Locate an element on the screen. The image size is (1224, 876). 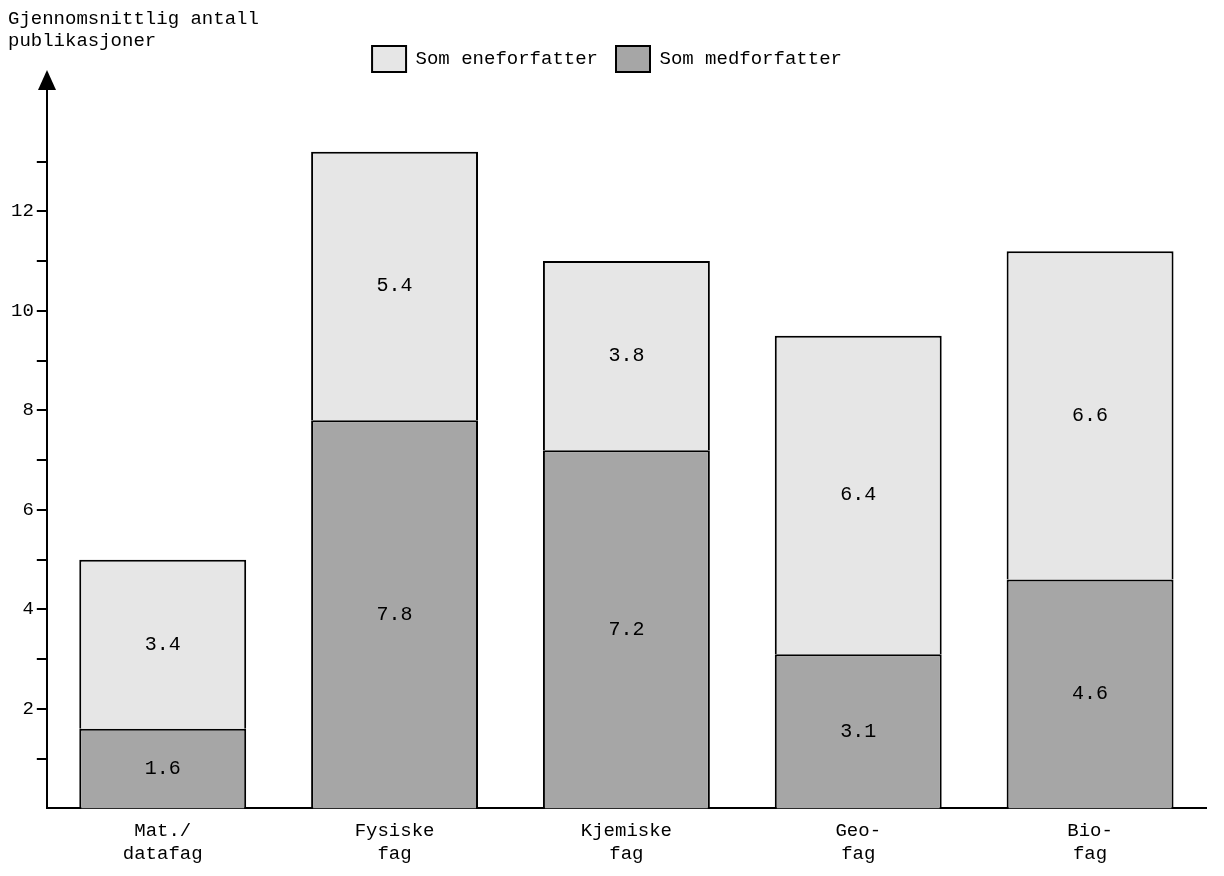
data-label: 3.4 is located at coordinates (162, 644).